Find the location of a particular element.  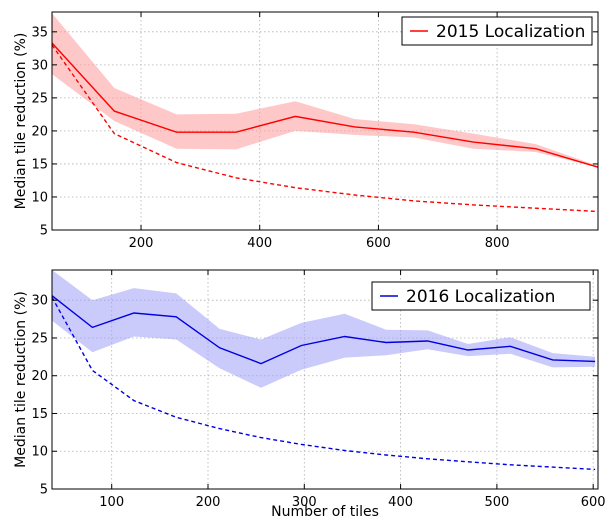

legend-label: 2015 Localization is located at coordinates (510, 32).